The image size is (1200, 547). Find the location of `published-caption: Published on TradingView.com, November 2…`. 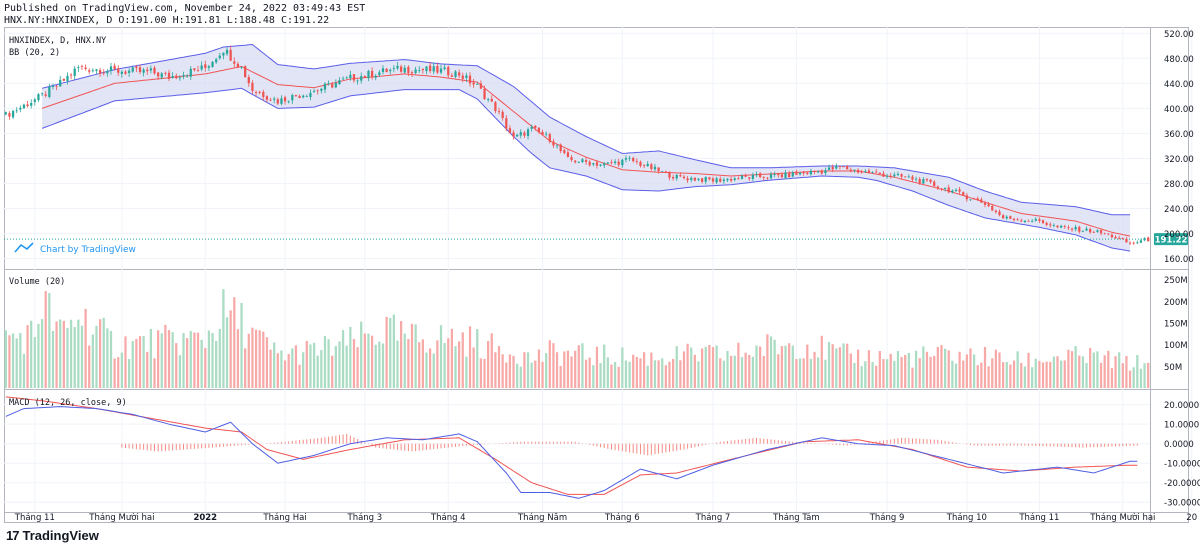

published-caption: Published on TradingView.com, November 2… is located at coordinates (185, 8).